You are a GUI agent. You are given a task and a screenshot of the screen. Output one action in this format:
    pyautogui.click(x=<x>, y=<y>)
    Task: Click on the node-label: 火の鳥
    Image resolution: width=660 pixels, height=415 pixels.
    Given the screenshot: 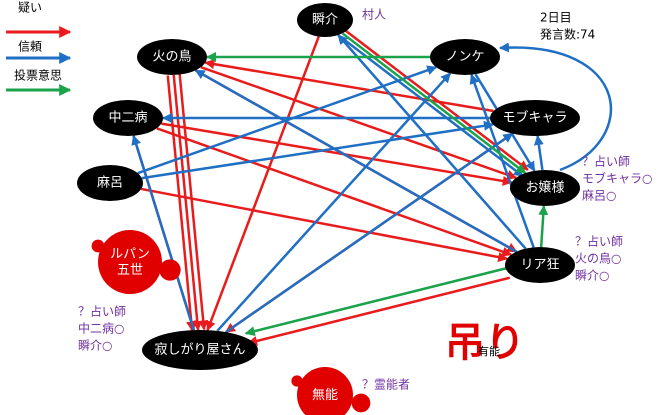 What is the action you would take?
    pyautogui.click(x=171, y=57)
    